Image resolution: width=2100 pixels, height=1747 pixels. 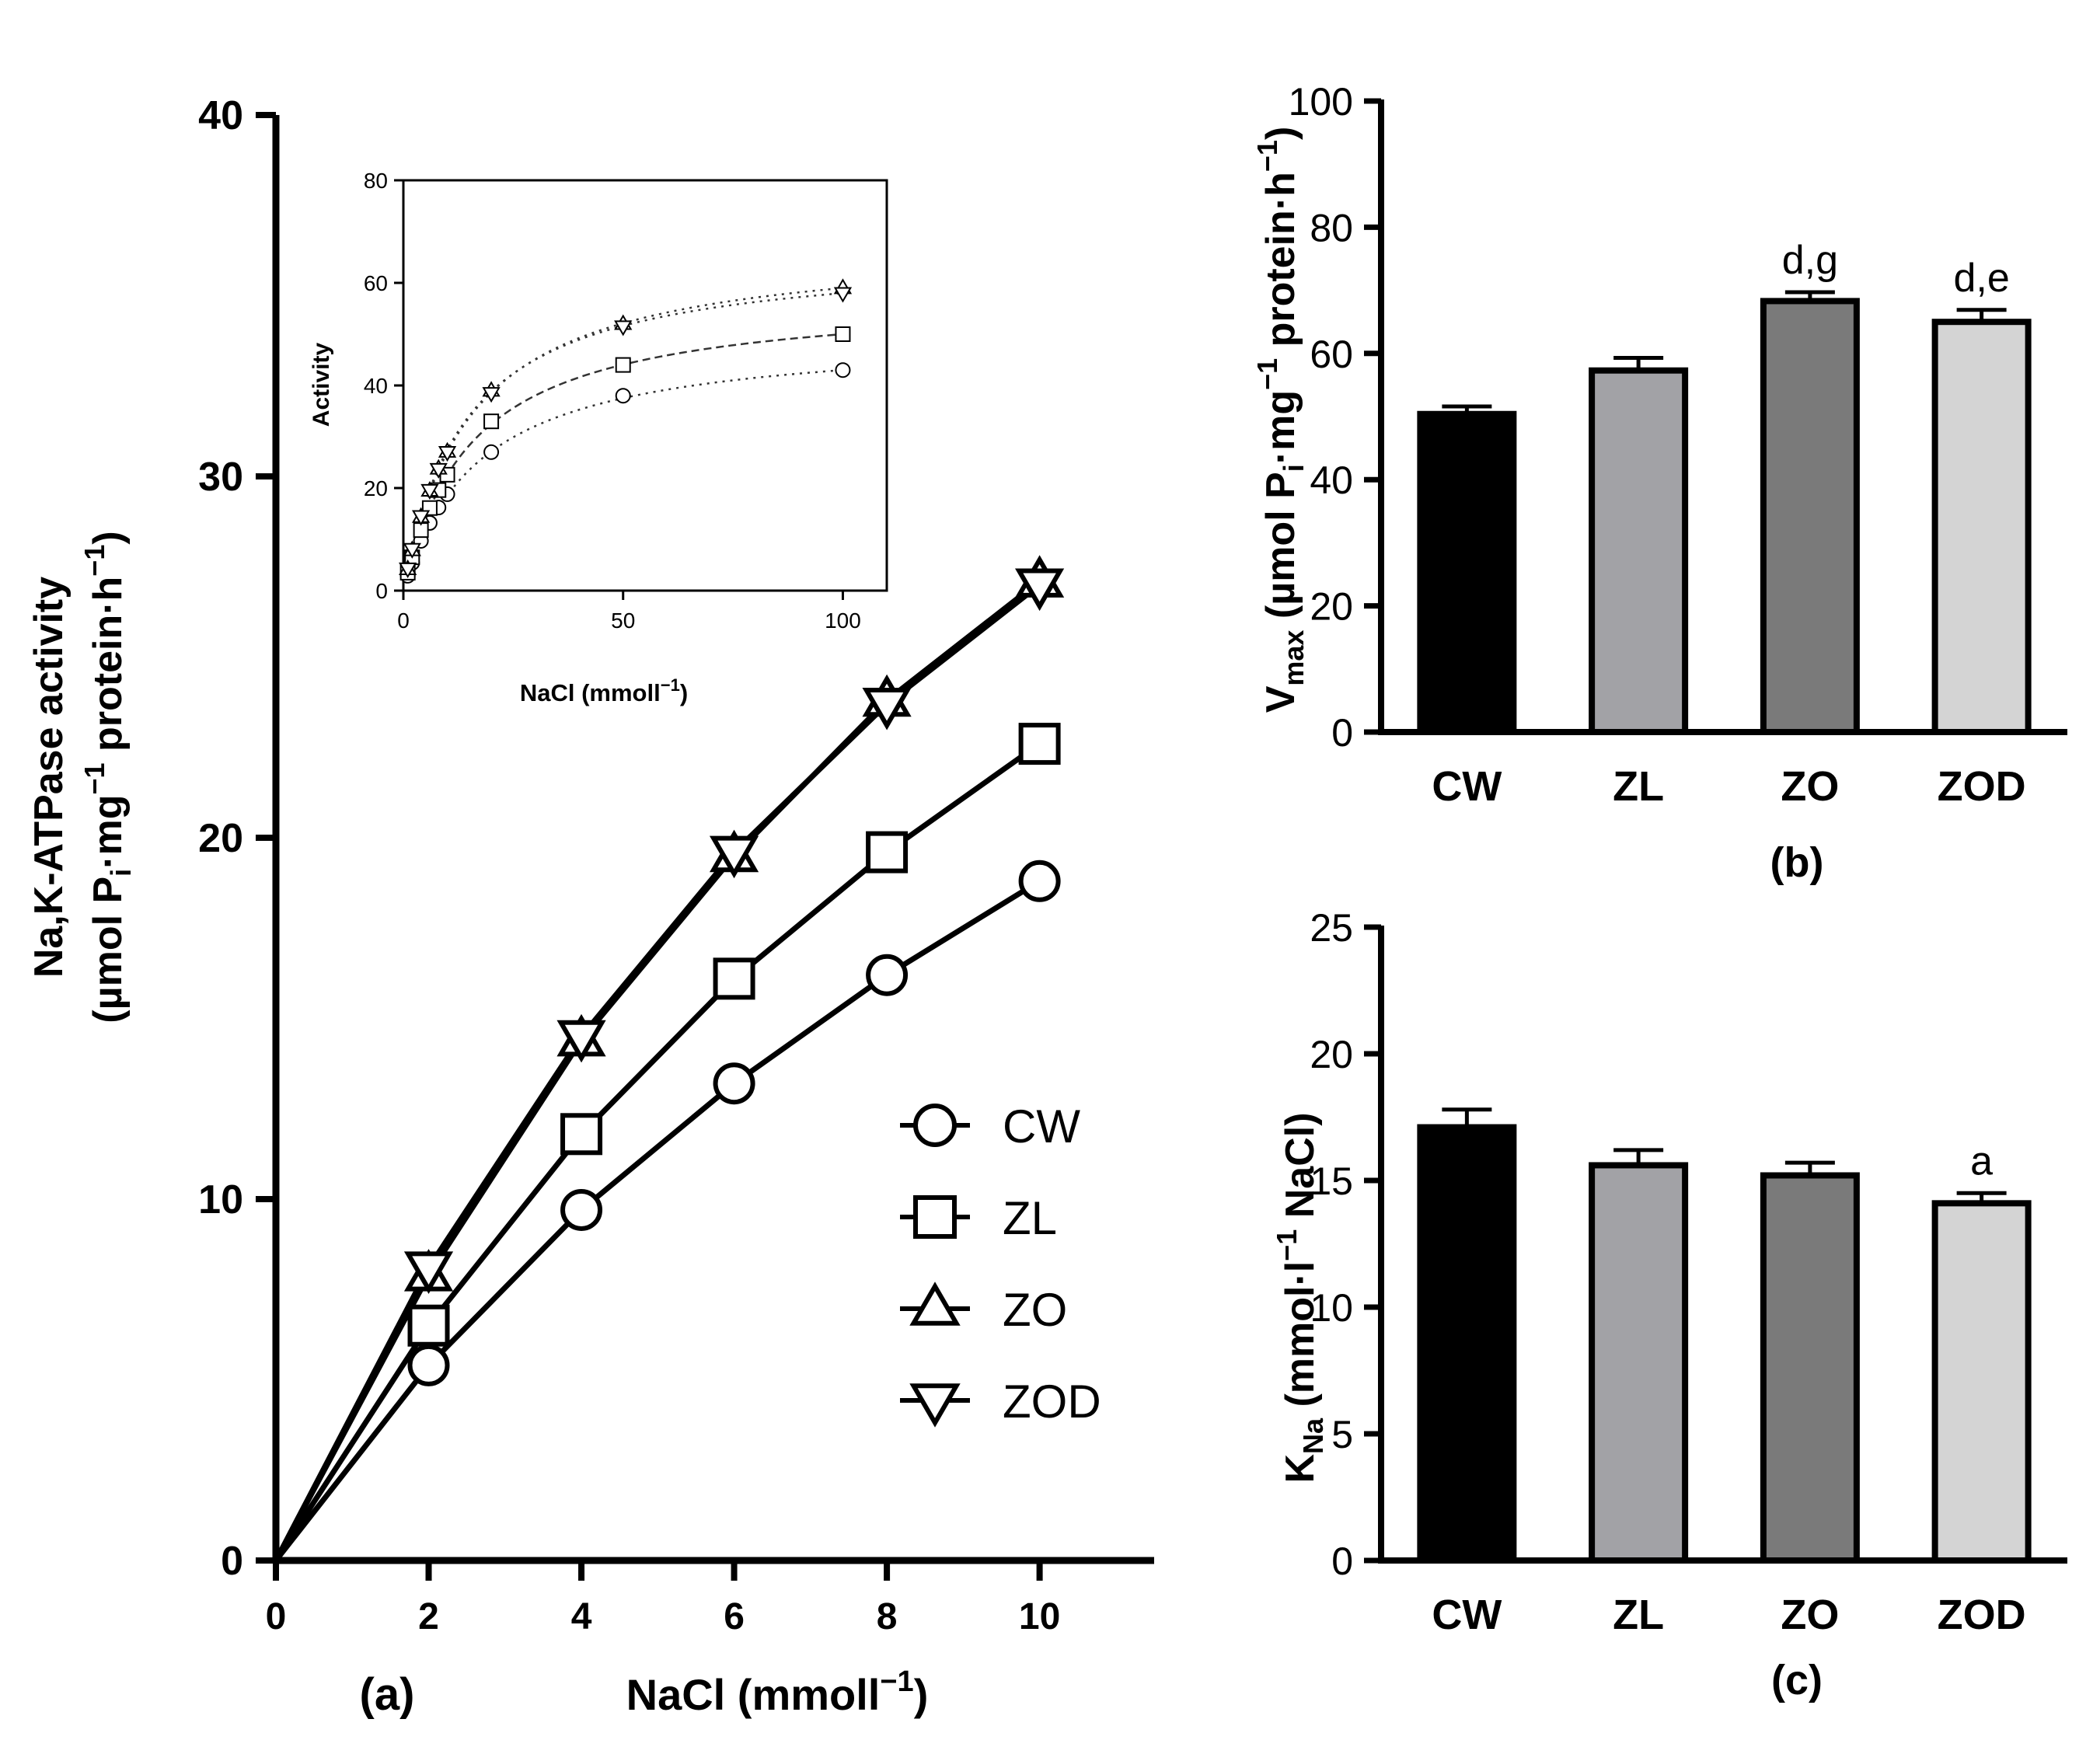 What do you see at coordinates (581, 1616) in the screenshot?
I see `panel-a-xtick-label: 4` at bounding box center [581, 1616].